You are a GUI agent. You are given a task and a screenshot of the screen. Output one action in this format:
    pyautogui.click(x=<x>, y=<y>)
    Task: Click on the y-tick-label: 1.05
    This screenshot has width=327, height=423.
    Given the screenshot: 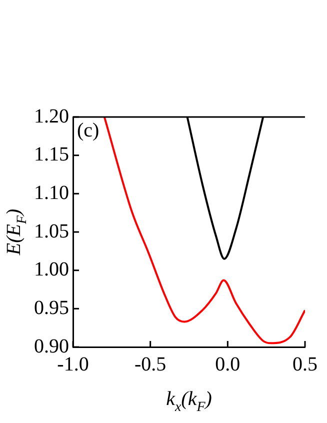 What is the action you would take?
    pyautogui.click(x=51, y=231)
    